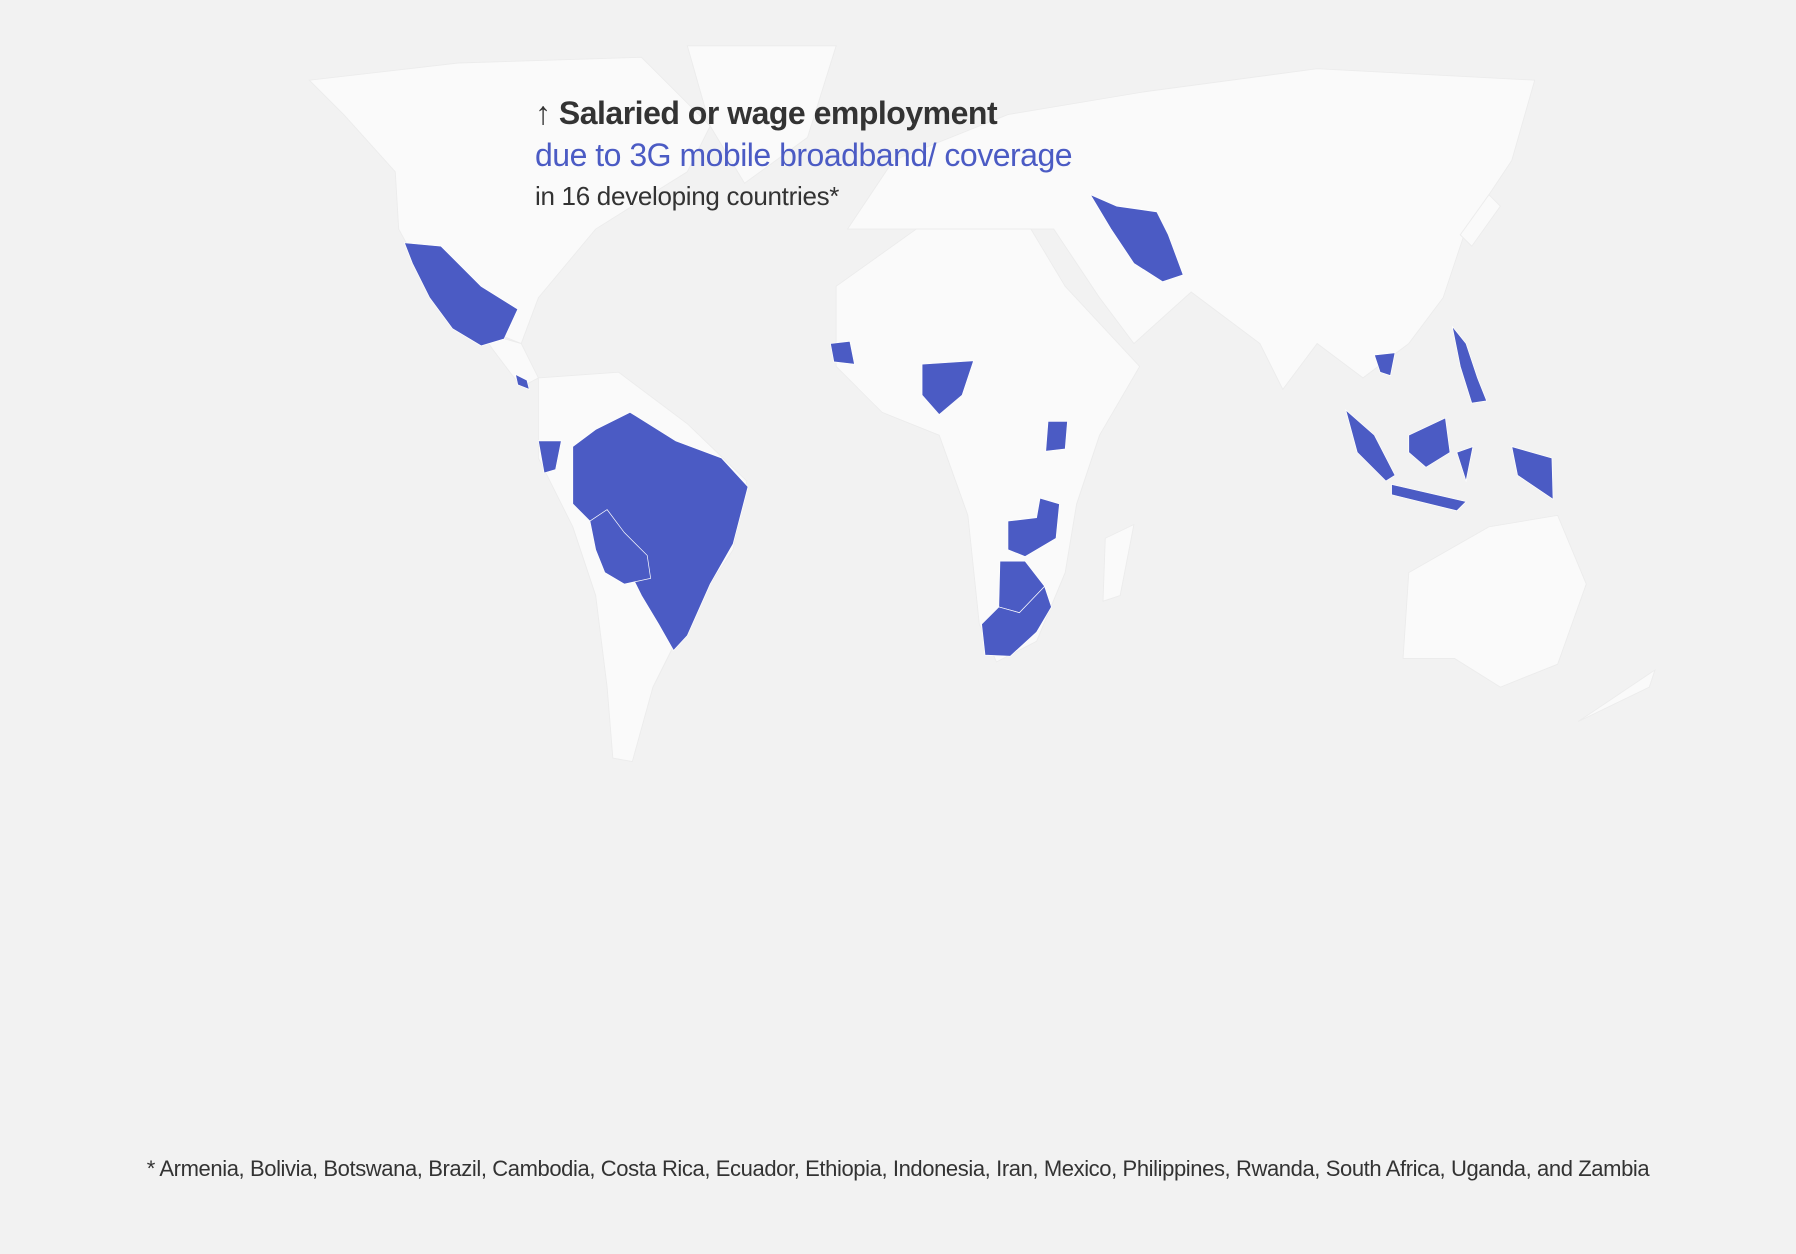 This screenshot has height=1254, width=1796. Describe the element at coordinates (1616, 695) in the screenshot. I see `new-zealand` at that location.